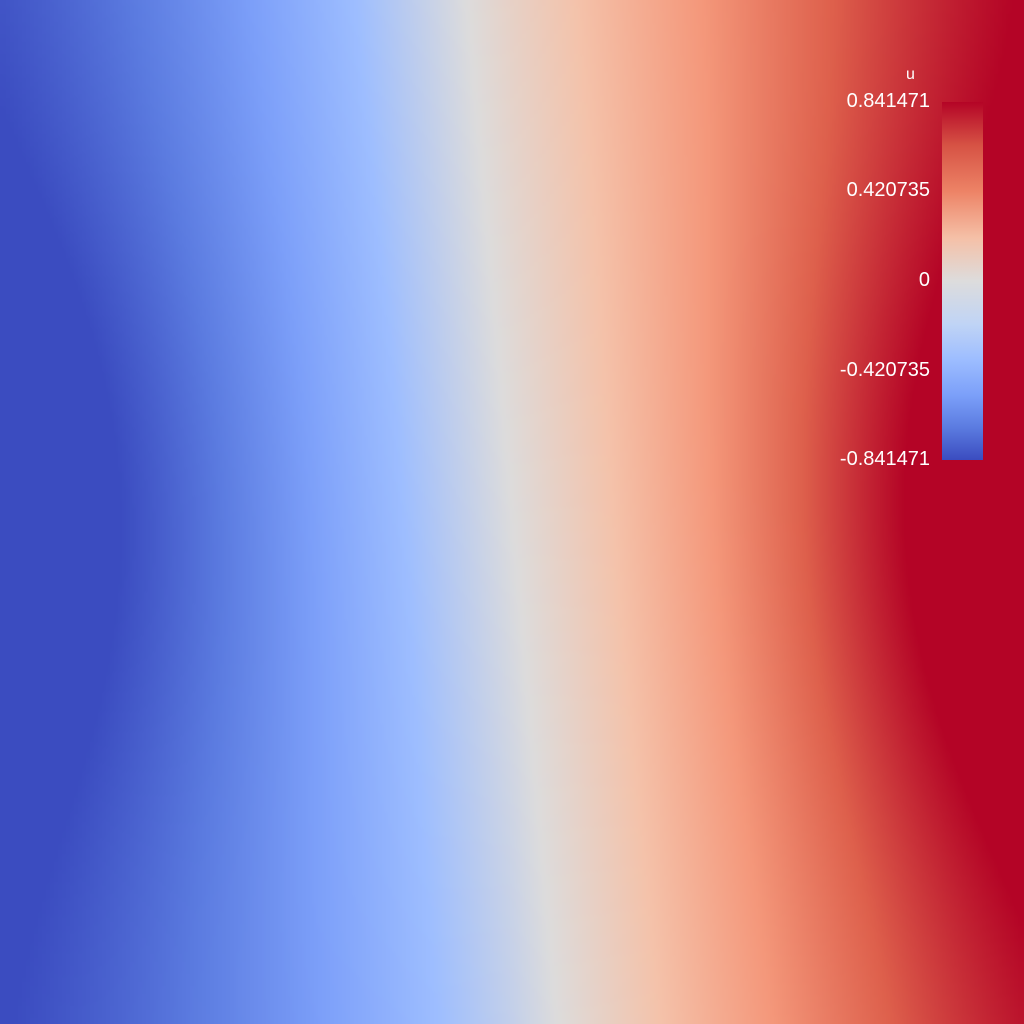 Image resolution: width=1024 pixels, height=1024 pixels. What do you see at coordinates (884, 459) in the screenshot?
I see `colorbar-tick-label: -0.841471` at bounding box center [884, 459].